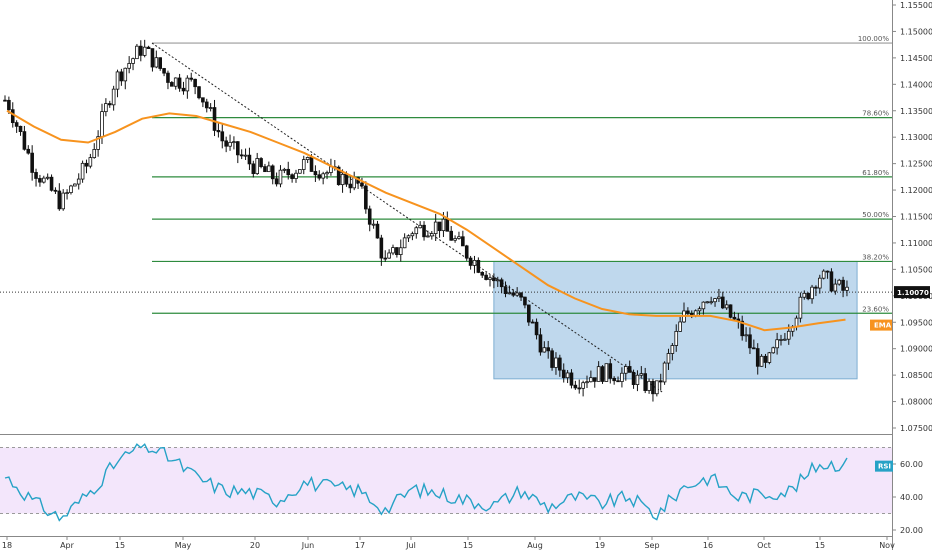 The width and height of the screenshot is (932, 550). I want to click on rsi-tick-label: 60.00, so click(911, 464).